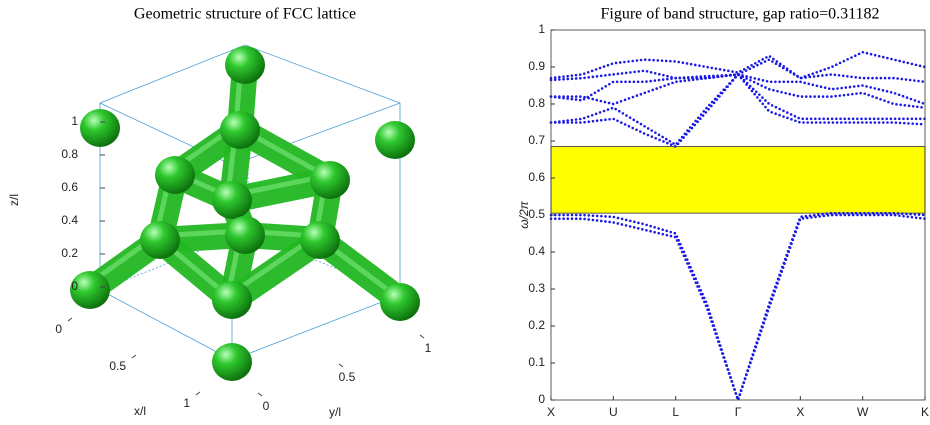 The height and width of the screenshot is (425, 930). Describe the element at coordinates (58, 329) in the screenshot. I see `x-tick-label: 0` at that location.